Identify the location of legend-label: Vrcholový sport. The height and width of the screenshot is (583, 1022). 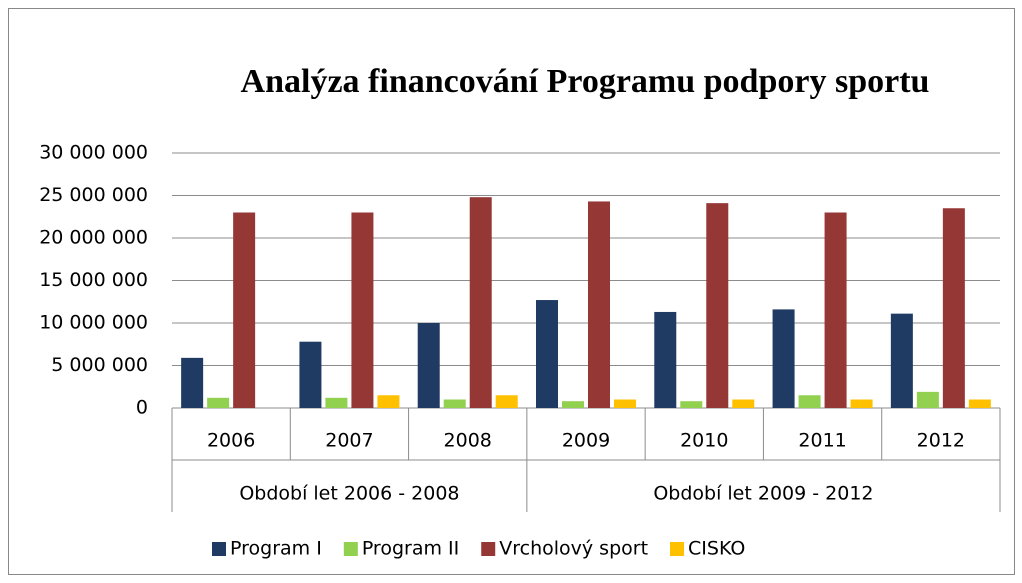
(573, 549).